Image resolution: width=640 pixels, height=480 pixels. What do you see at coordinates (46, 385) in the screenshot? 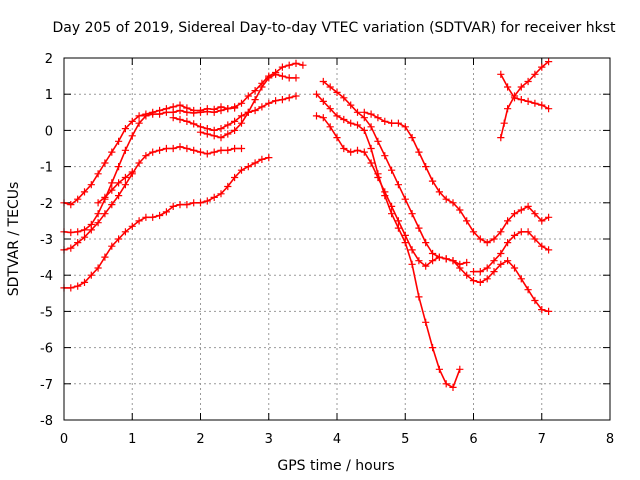
I see `y-tick-label: -7` at bounding box center [46, 385].